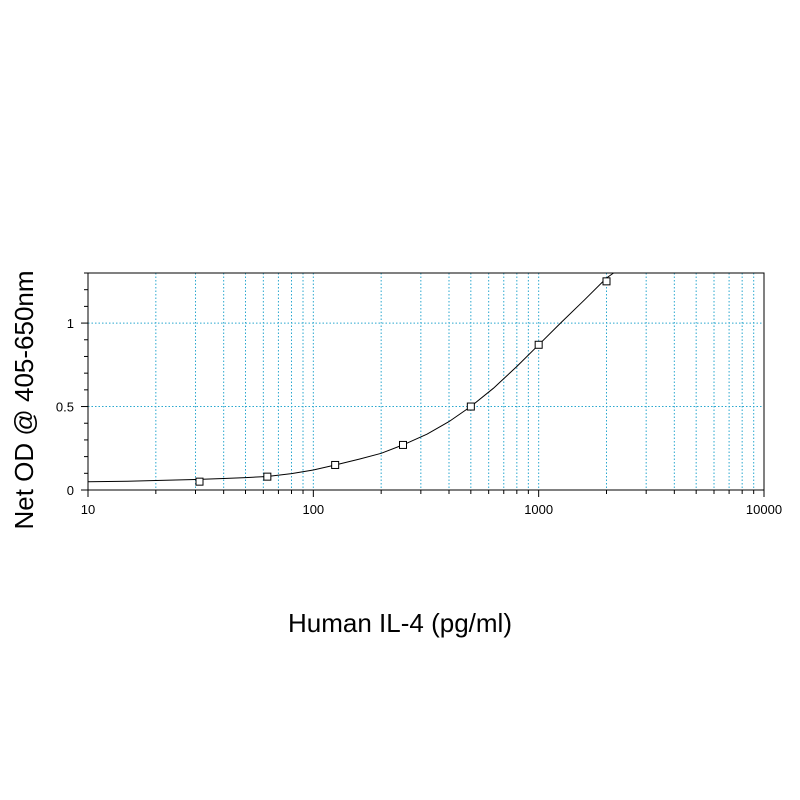 This screenshot has height=800, width=800. Describe the element at coordinates (65, 407) in the screenshot. I see `y-tick-label: 0.5` at that location.